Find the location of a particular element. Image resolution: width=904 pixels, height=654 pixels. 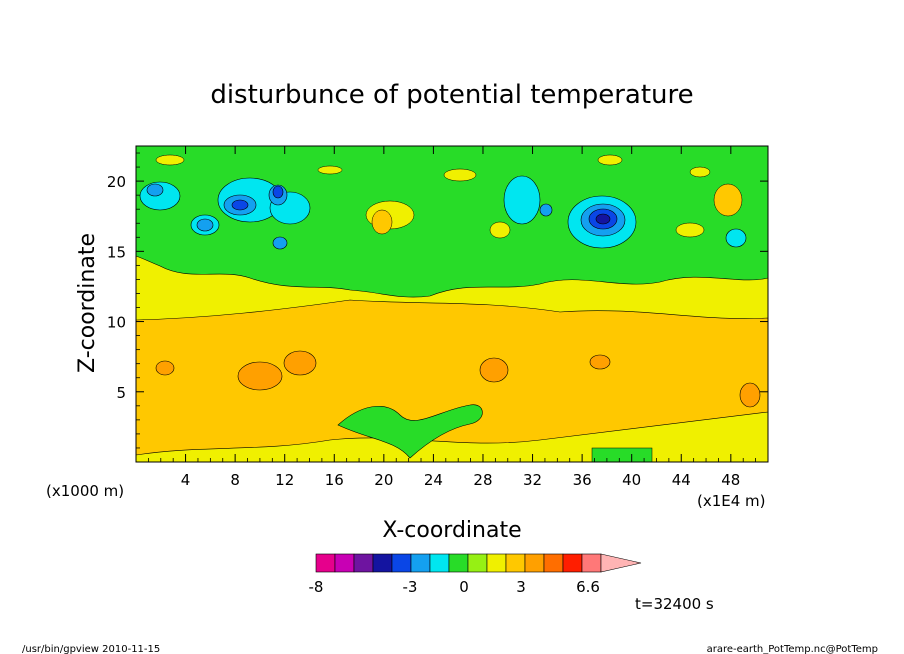

x-tick-label: 8 is located at coordinates (235, 480).